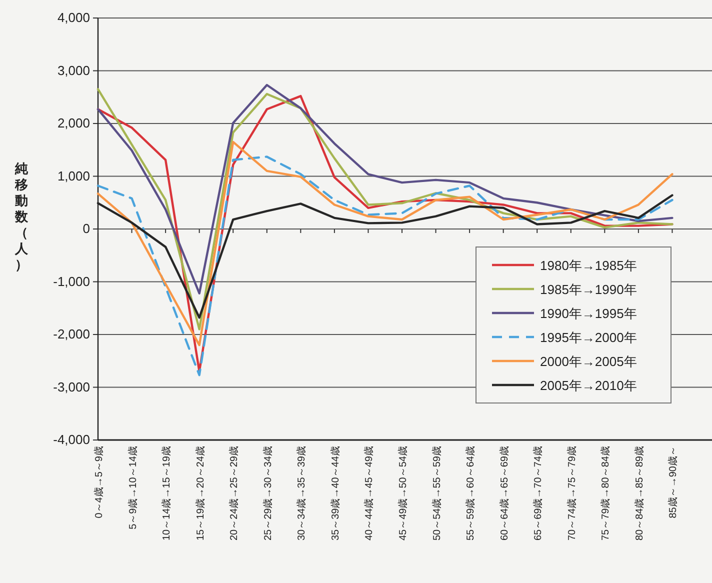  What do you see at coordinates (538, 493) in the screenshot?
I see `x-tick-label: 65～69歳→70～74歳` at bounding box center [538, 493].